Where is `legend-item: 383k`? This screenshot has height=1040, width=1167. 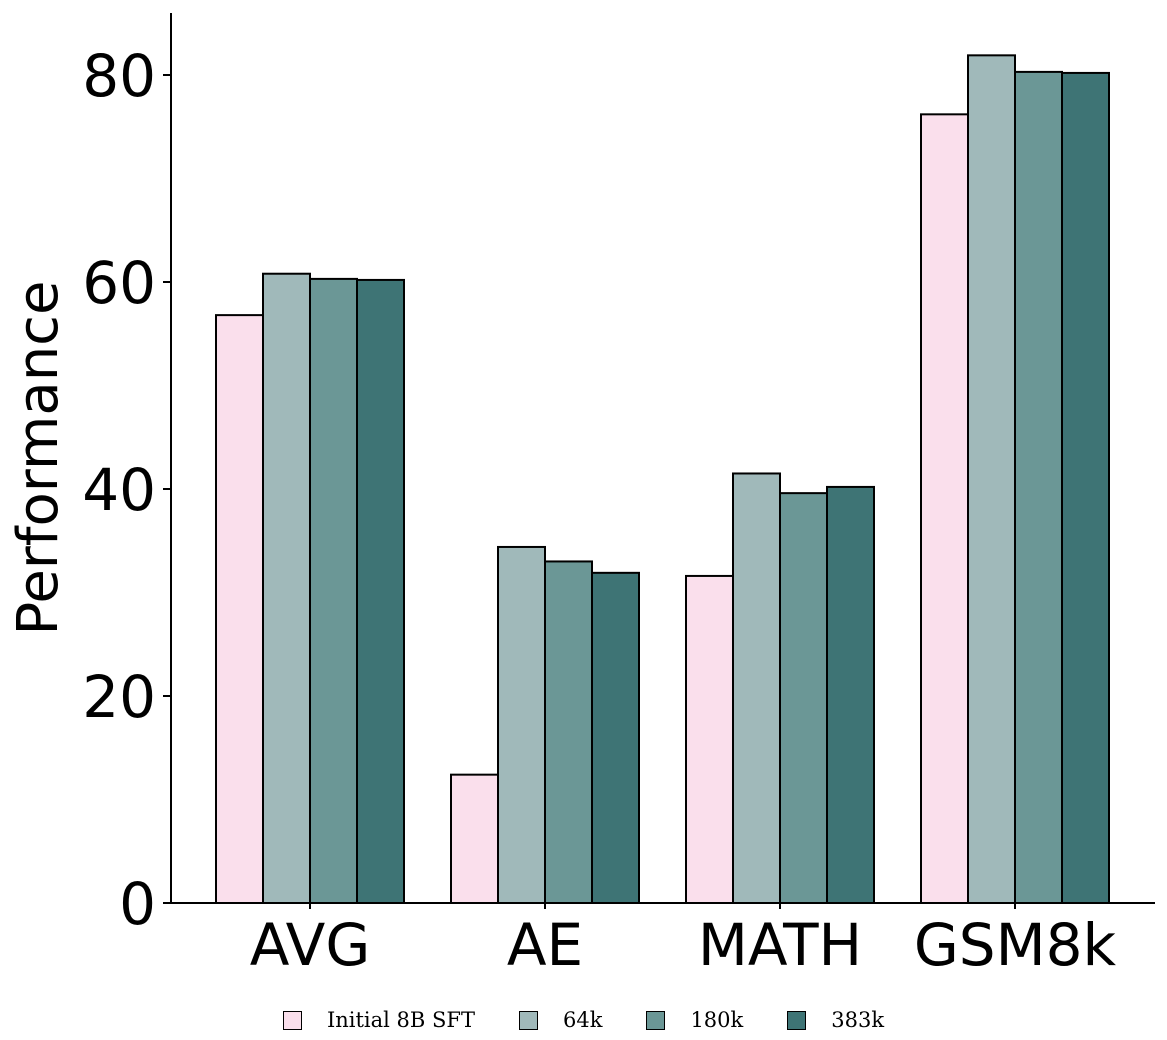 legend-item: 383k is located at coordinates (835, 1020).